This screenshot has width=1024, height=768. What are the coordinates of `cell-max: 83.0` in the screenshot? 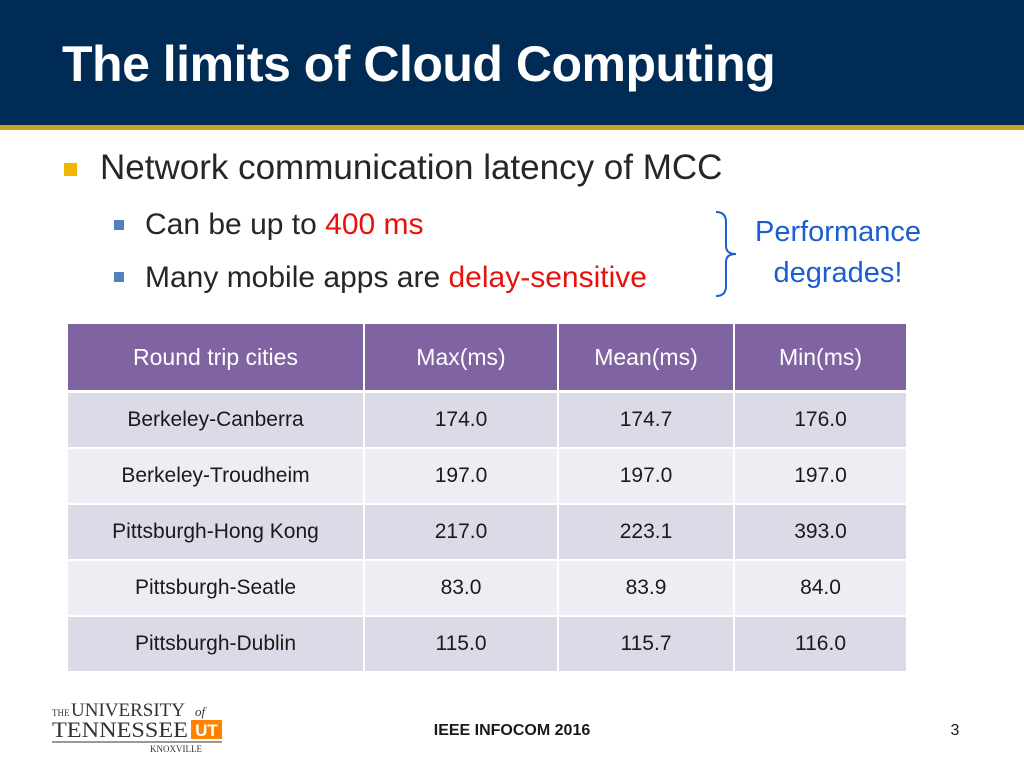 It's located at (461, 588).